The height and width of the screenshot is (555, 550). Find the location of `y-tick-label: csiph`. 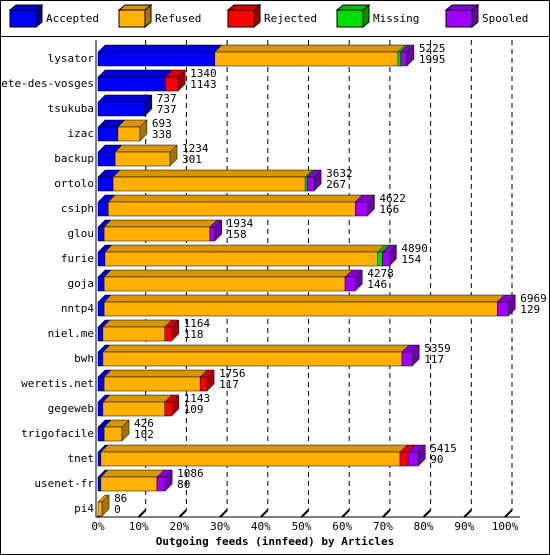

y-tick-label: csiph is located at coordinates (77, 208).